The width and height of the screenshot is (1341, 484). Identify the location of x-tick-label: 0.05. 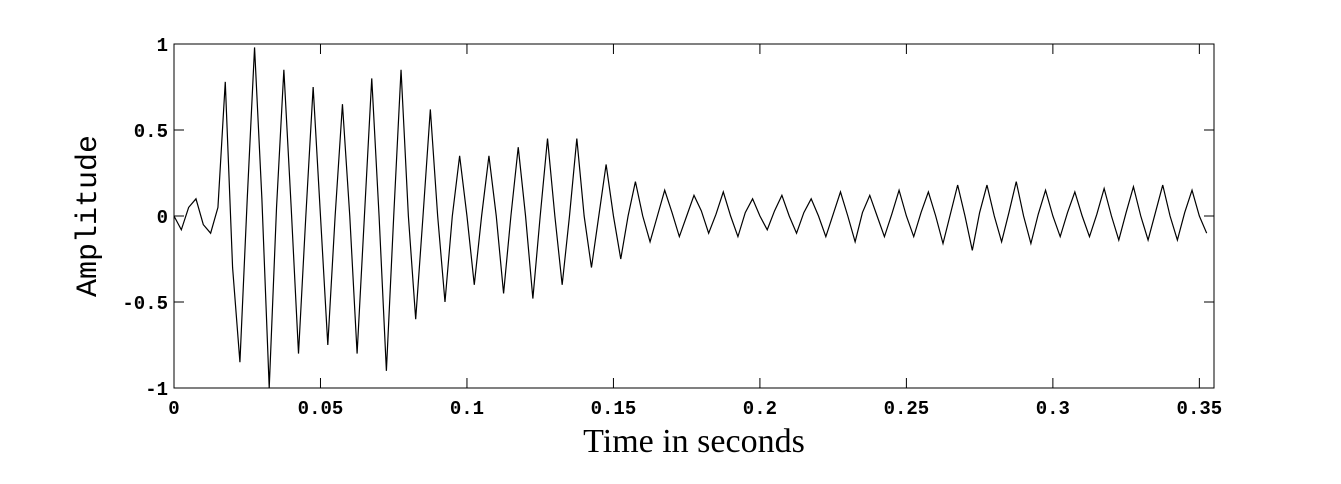
(321, 409).